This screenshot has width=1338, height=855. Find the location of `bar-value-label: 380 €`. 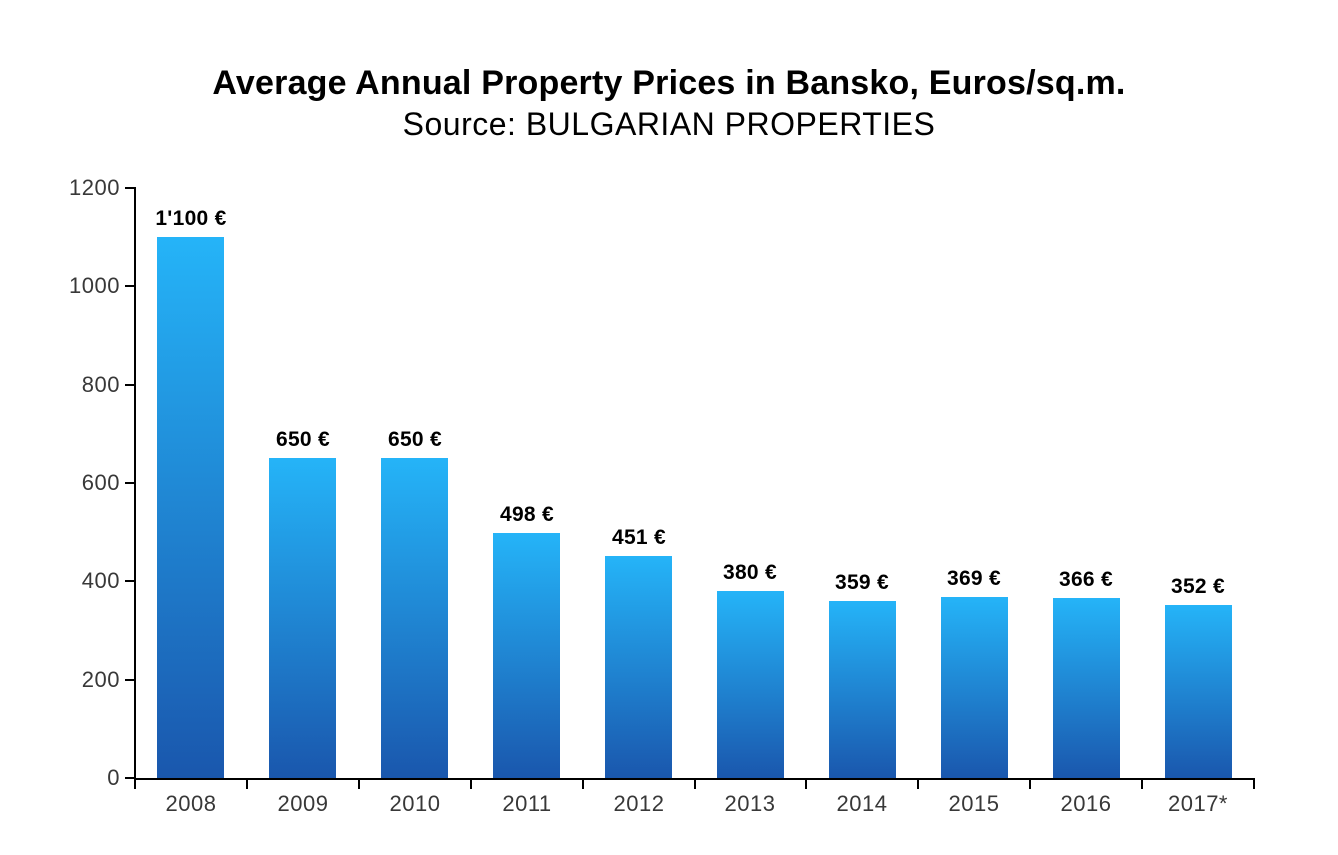

bar-value-label: 380 € is located at coordinates (750, 572).